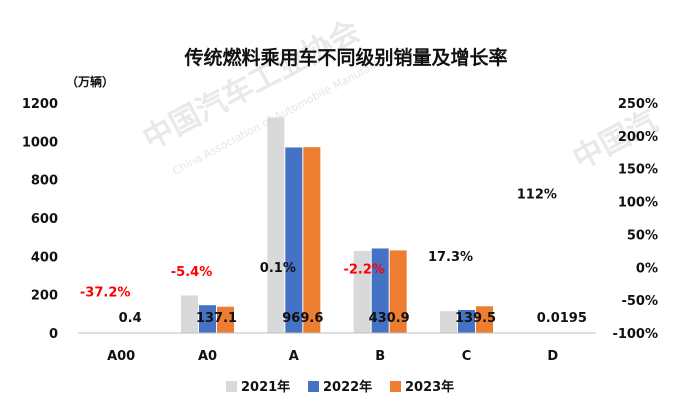  Describe the element at coordinates (207, 356) in the screenshot. I see `x-tick-label: A0` at that location.